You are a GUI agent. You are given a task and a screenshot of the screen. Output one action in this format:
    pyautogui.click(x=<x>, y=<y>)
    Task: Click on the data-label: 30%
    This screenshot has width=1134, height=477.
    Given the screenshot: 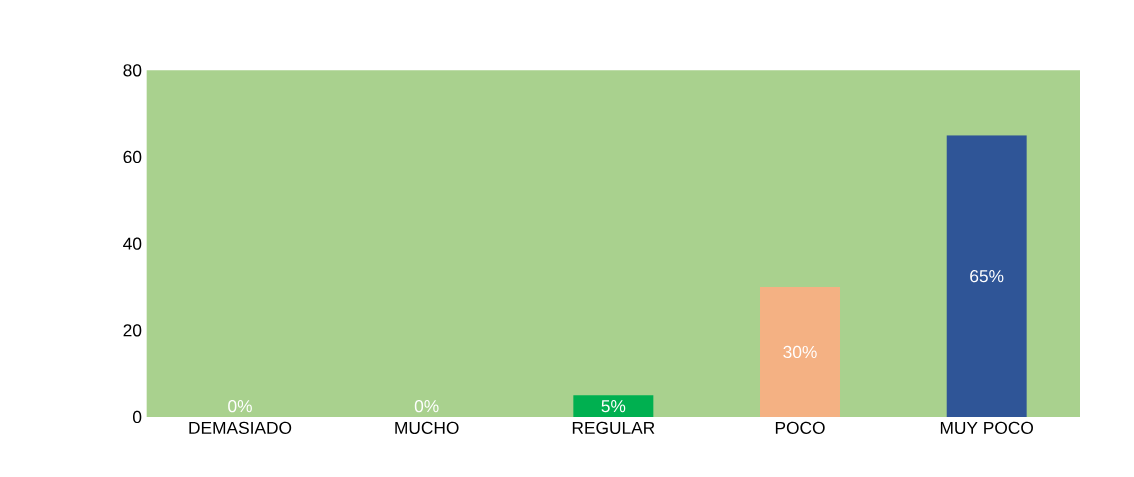 What is the action you would take?
    pyautogui.click(x=800, y=352)
    